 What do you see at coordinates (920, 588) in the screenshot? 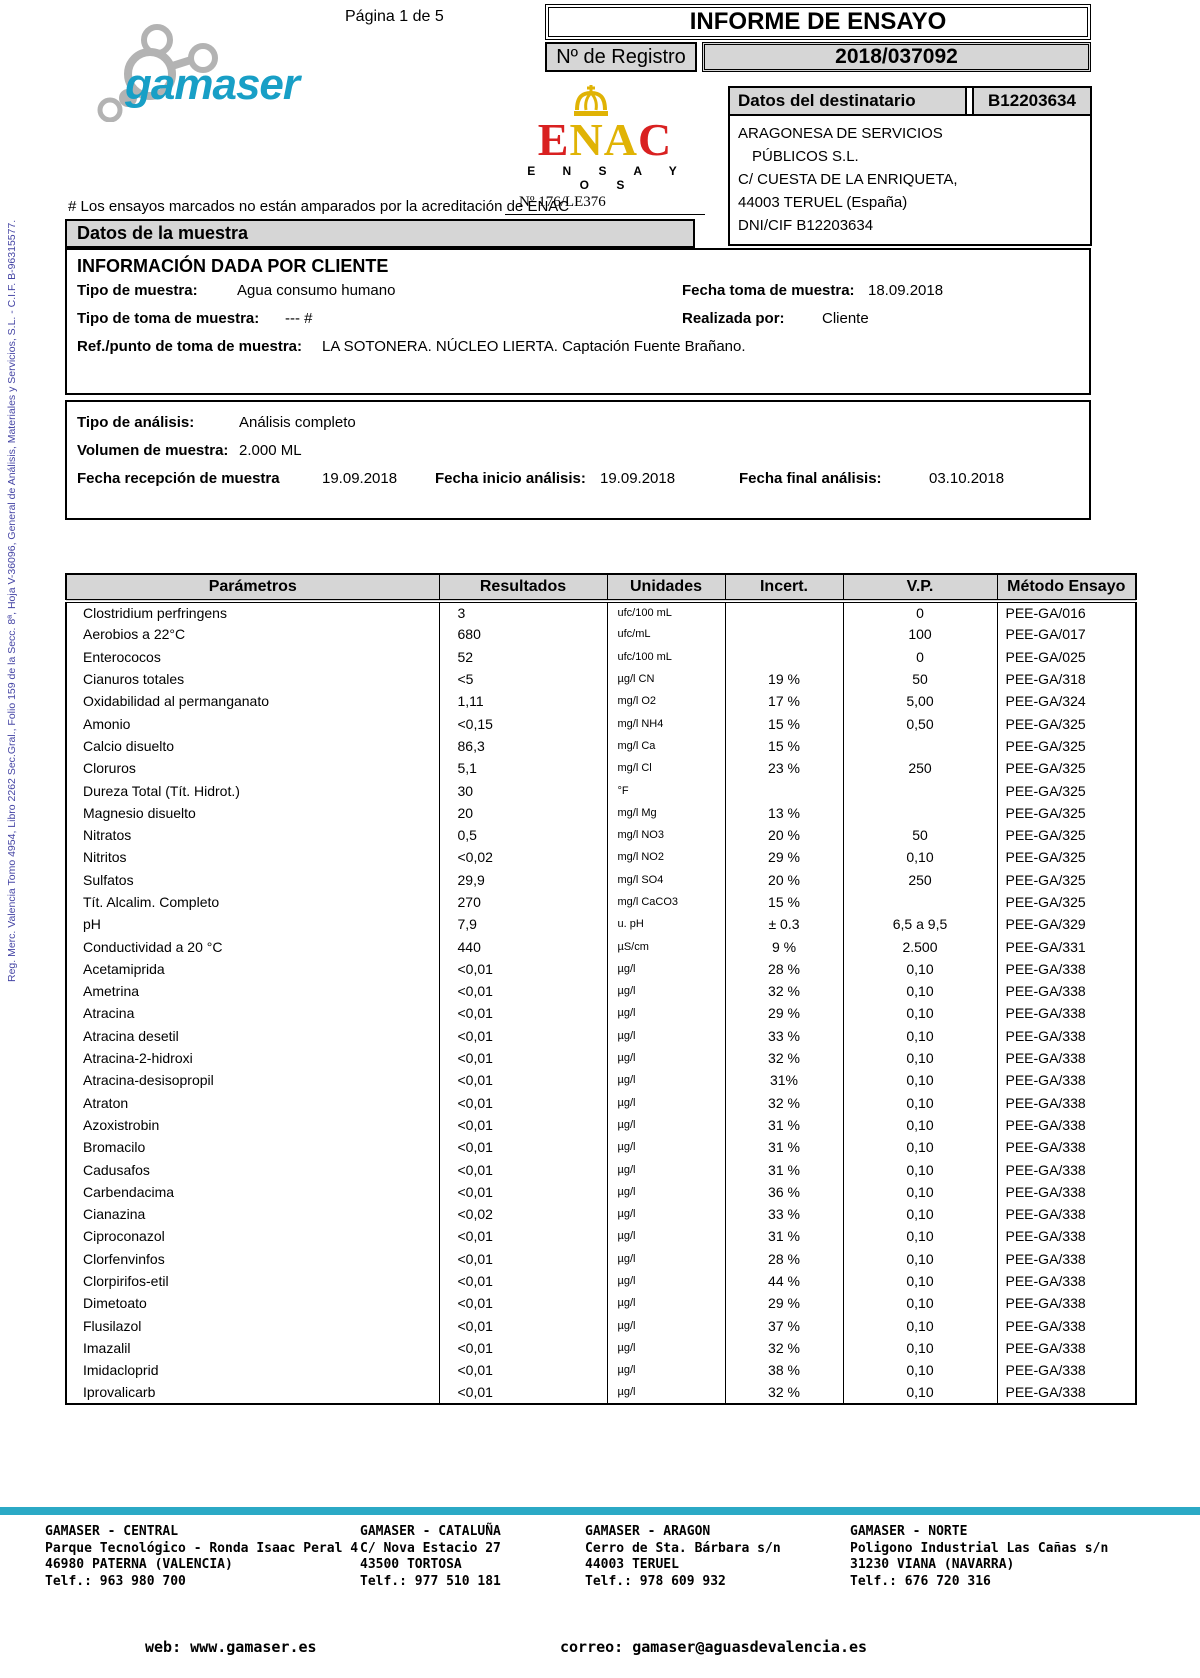
I see `col-vp: V.P.` at bounding box center [920, 588].